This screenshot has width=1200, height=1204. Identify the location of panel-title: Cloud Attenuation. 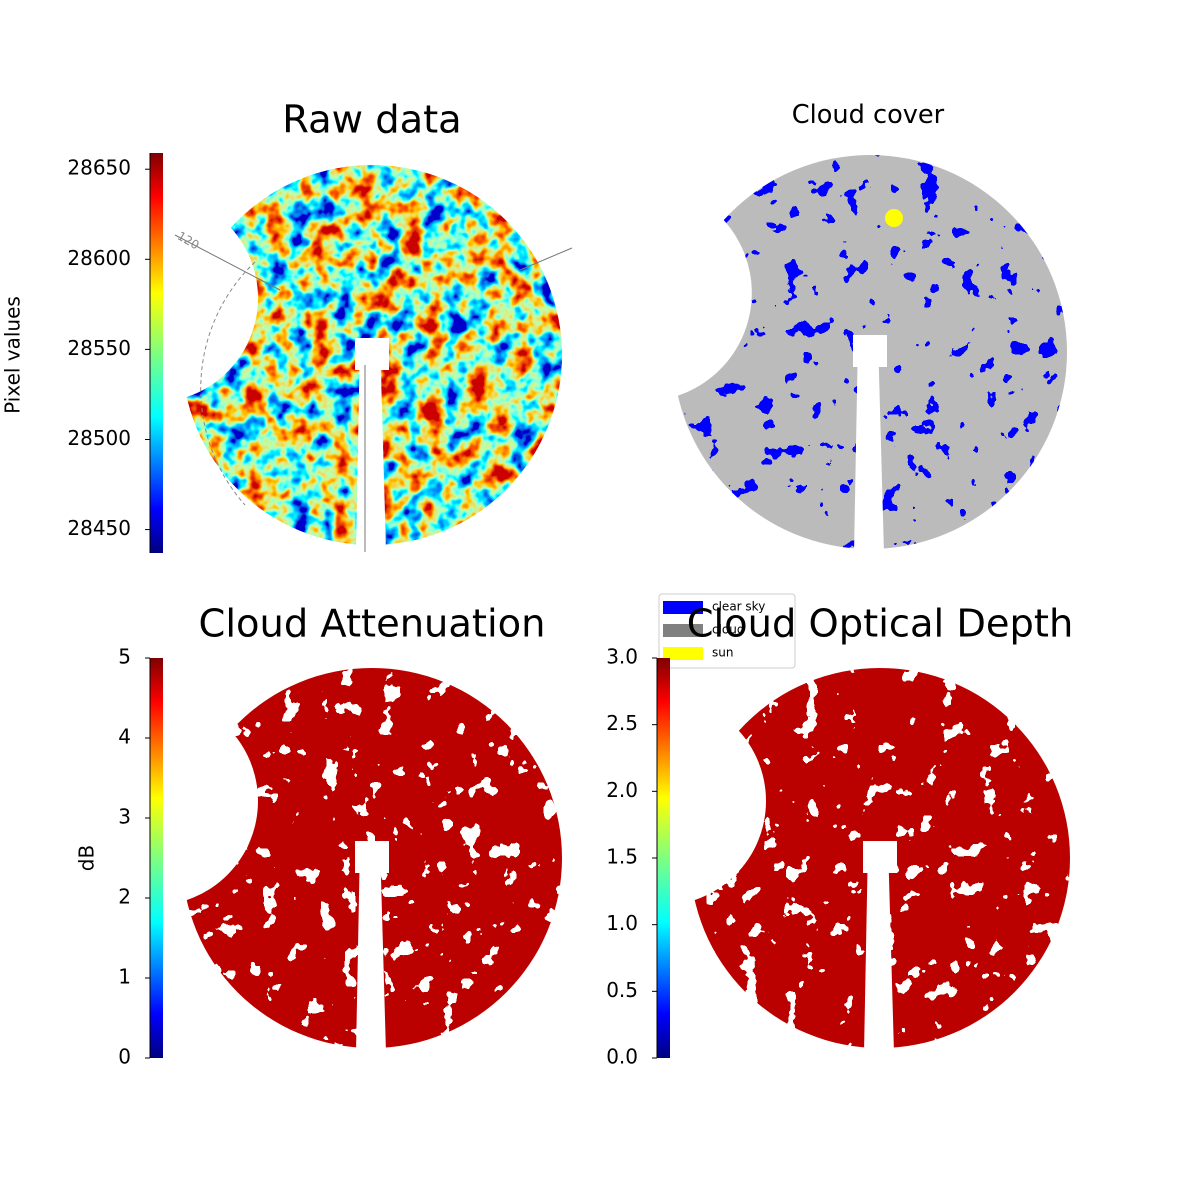
(372, 624).